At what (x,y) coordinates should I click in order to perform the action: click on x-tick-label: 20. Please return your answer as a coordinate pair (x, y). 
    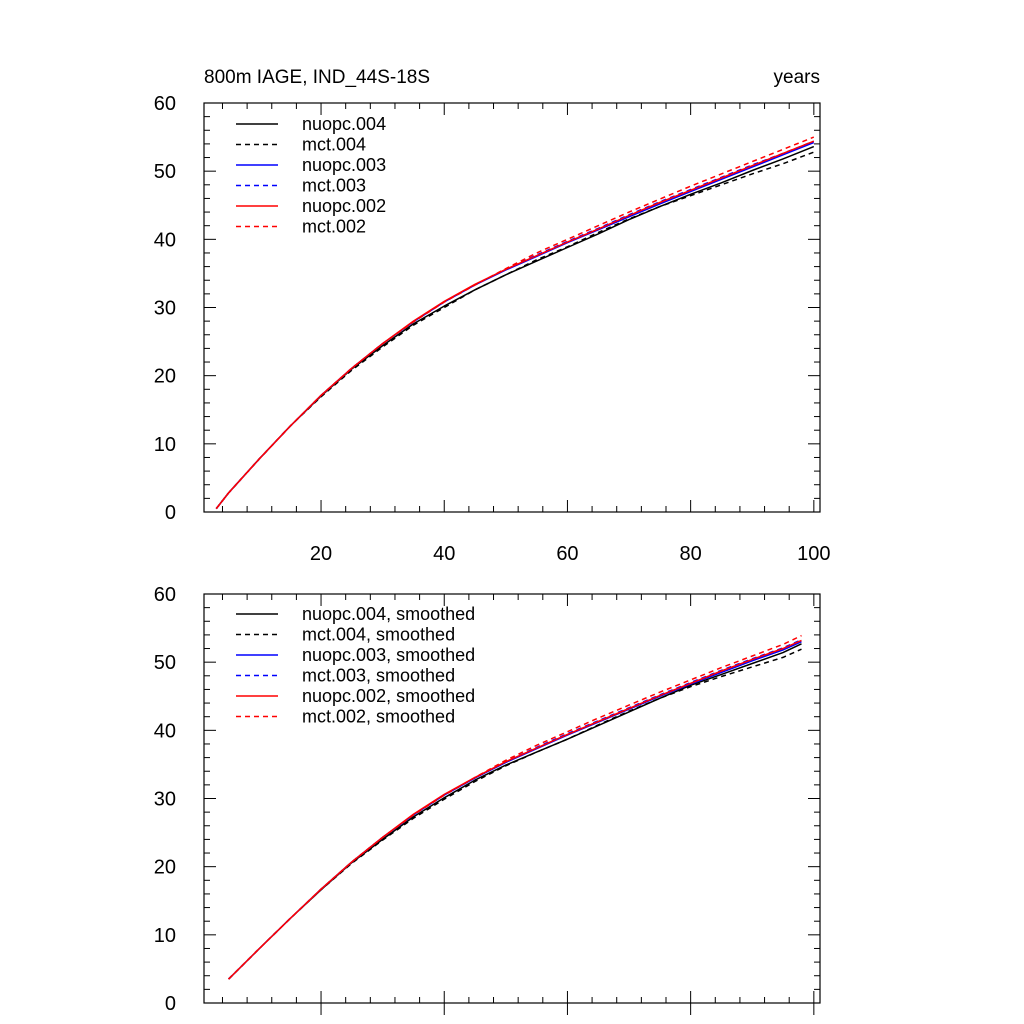
    Looking at the image, I should click on (321, 554).